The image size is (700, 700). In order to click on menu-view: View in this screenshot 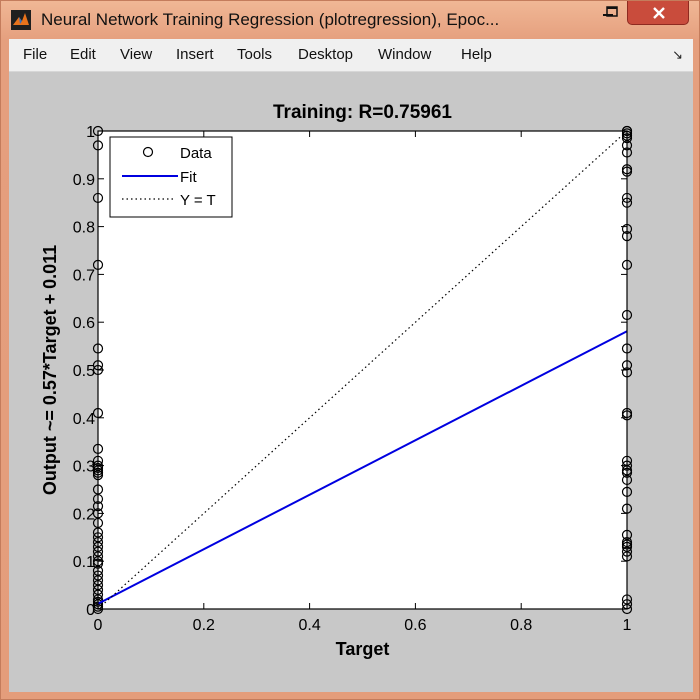, I will do `click(136, 54)`.